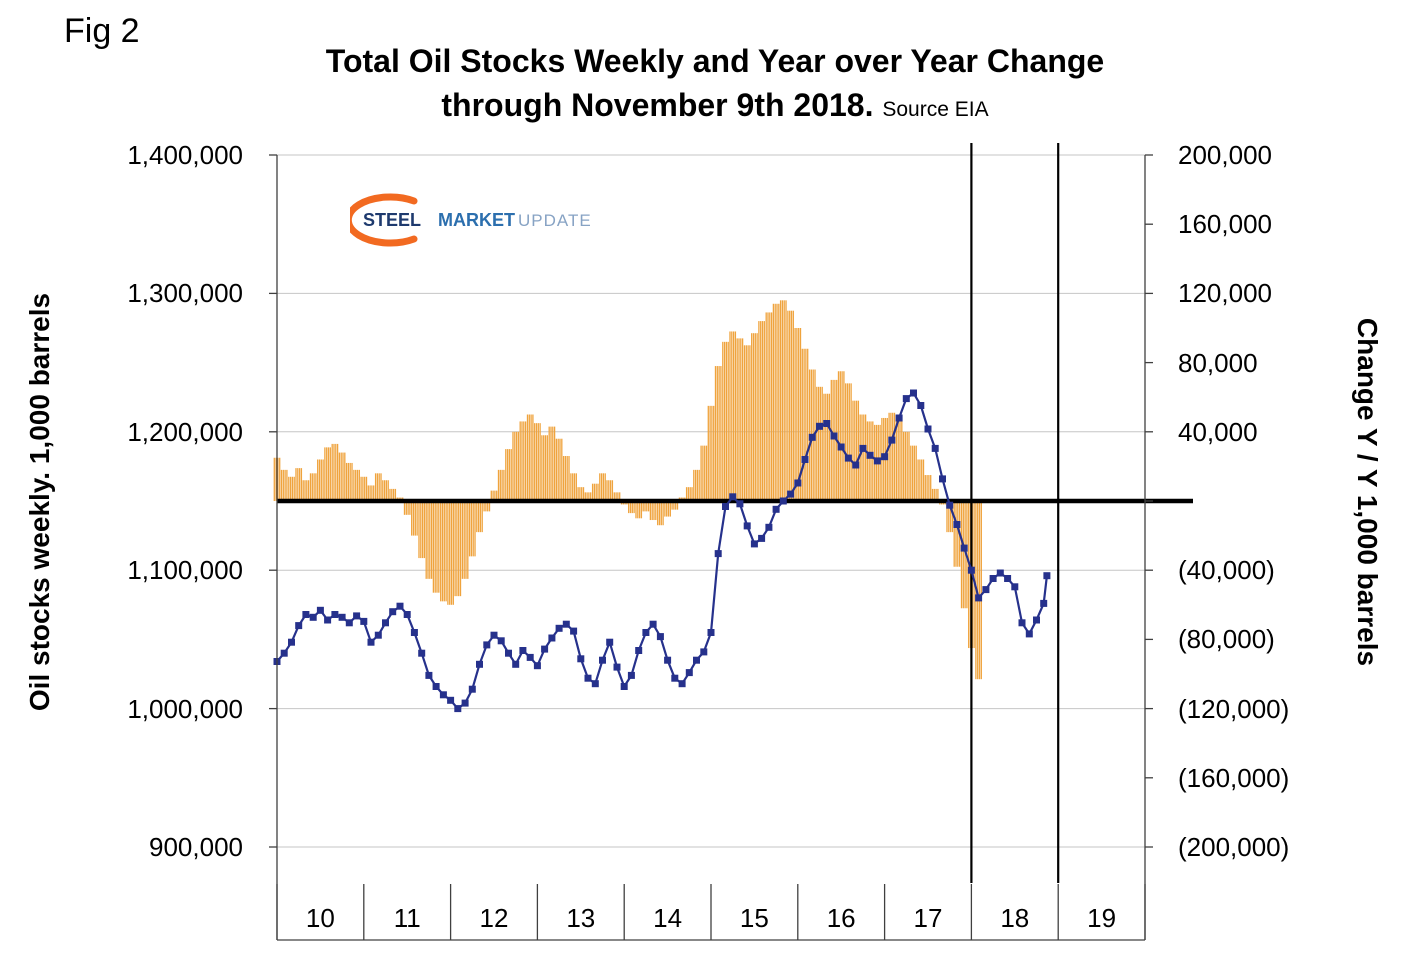 The image size is (1420, 973). I want to click on x-axis-tick-label: 13, so click(581, 918).